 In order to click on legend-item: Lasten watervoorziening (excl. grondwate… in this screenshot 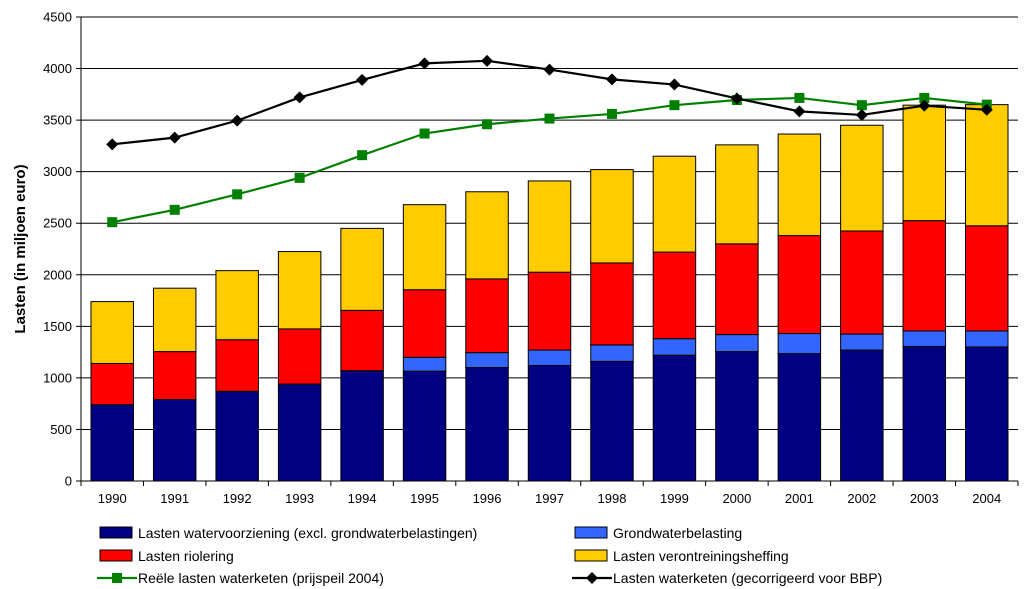, I will do `click(288, 533)`.